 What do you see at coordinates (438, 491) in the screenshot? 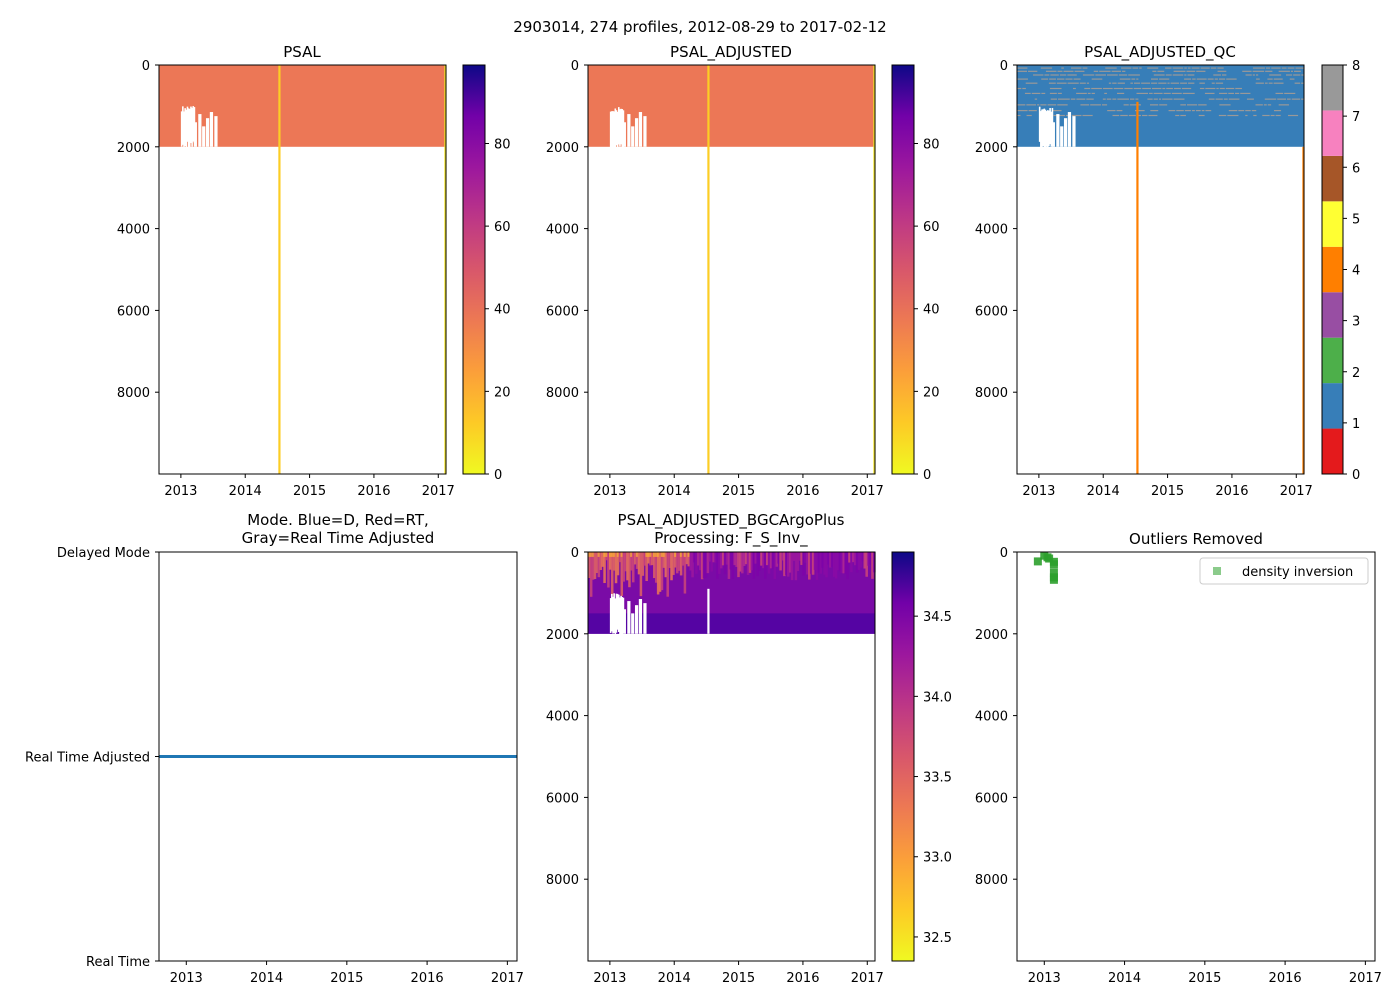
I see `x-tick-label: 2017` at bounding box center [438, 491].